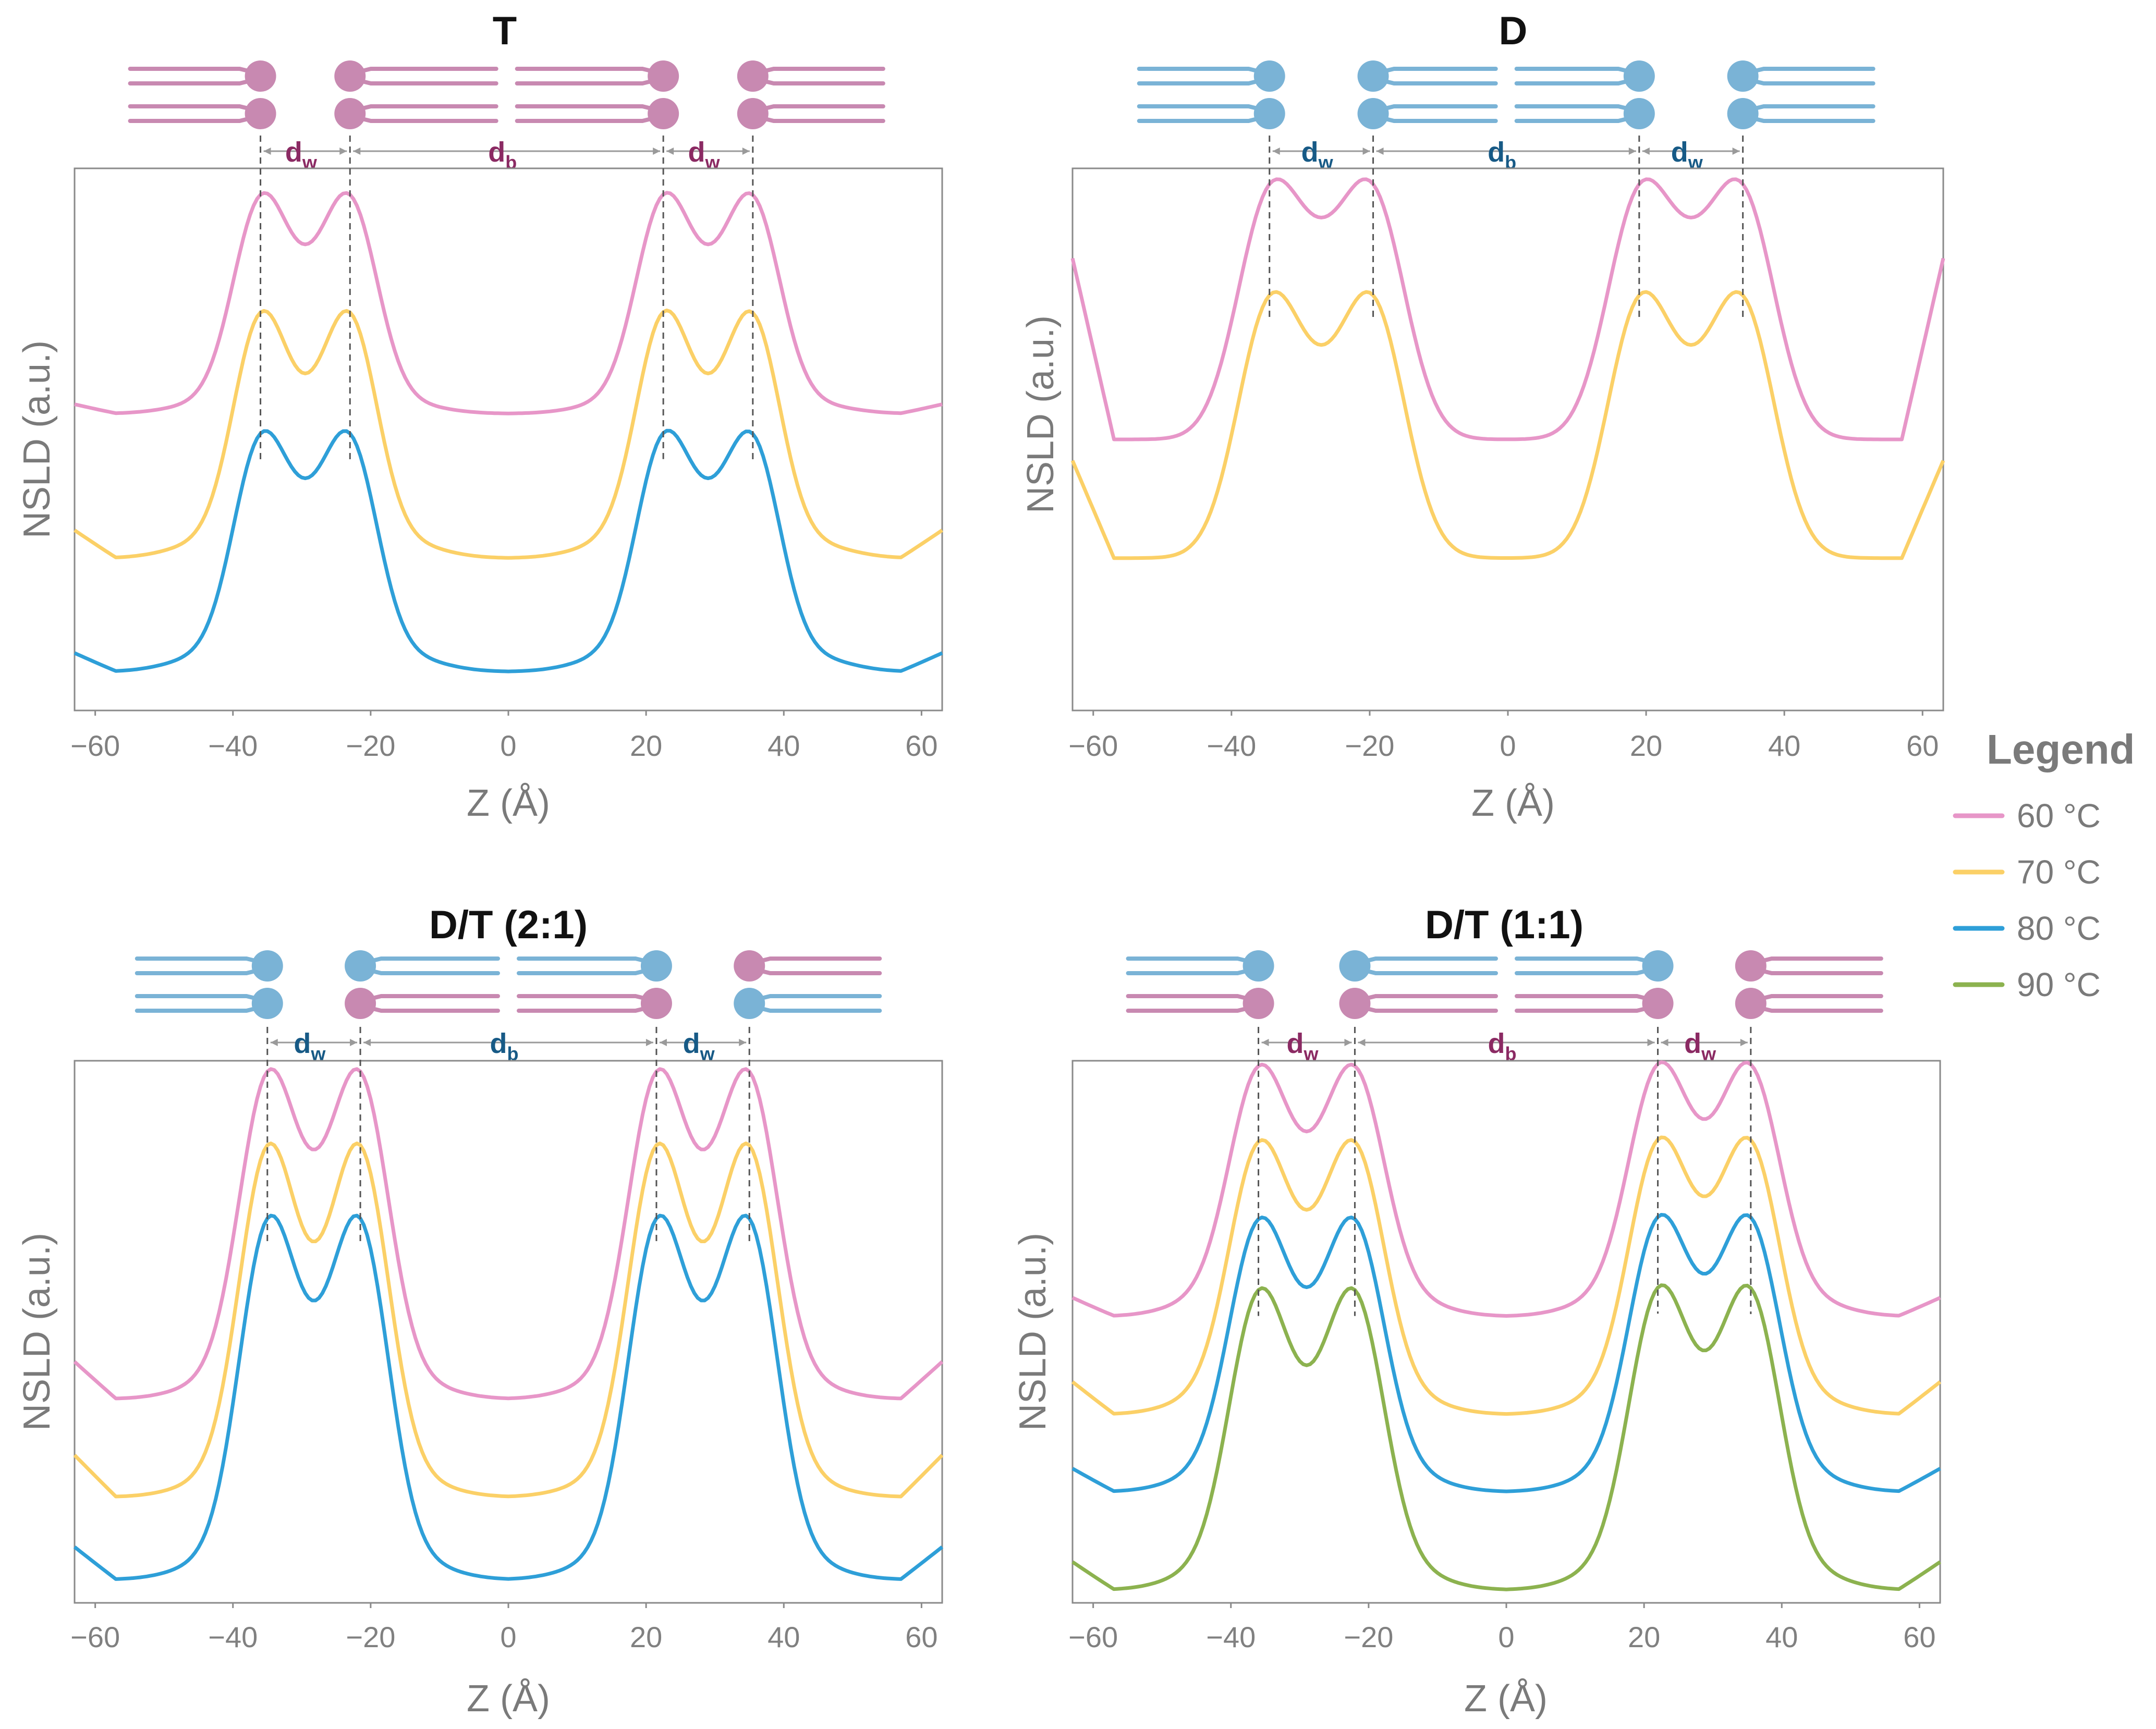 Image resolution: width=2156 pixels, height=1729 pixels. I want to click on x-tick-label: −60, so click(95, 1637).